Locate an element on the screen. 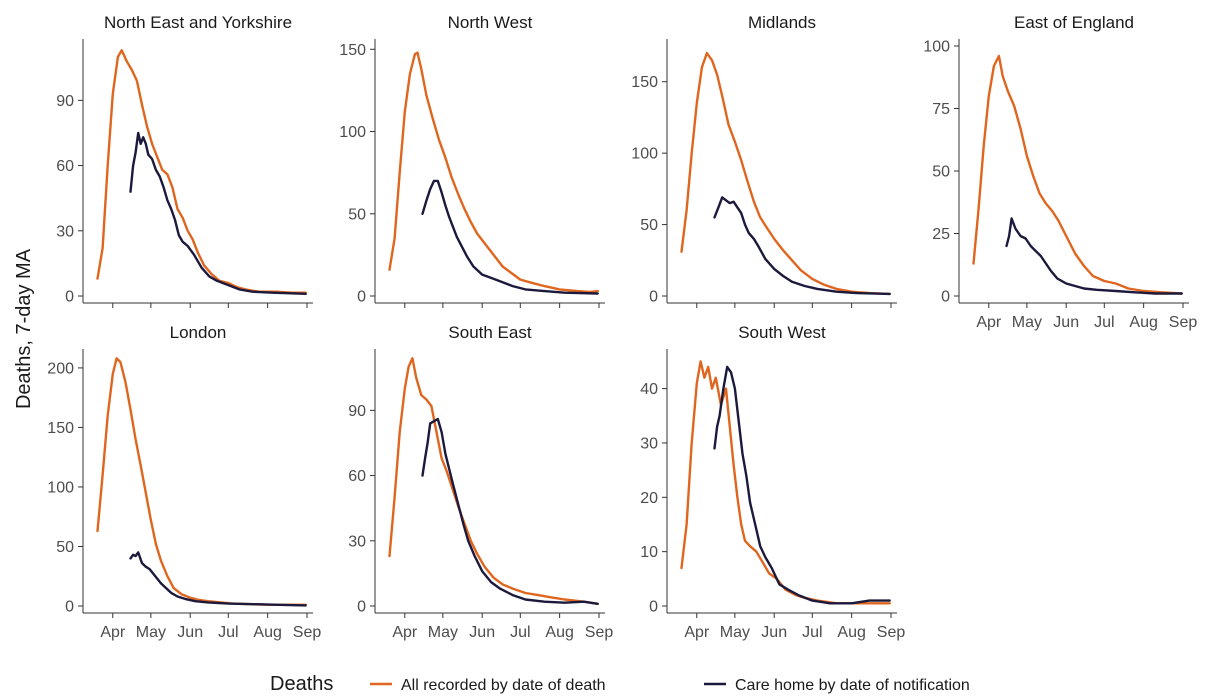 This screenshot has width=1219, height=700. panel: North West 0 50 100 150 is located at coordinates (472, 160).